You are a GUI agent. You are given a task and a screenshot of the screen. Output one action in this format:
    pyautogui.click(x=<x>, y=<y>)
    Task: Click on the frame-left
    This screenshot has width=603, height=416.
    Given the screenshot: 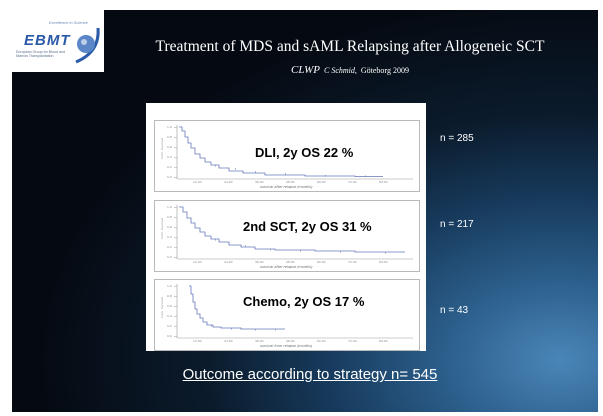 What is the action you would take?
    pyautogui.click(x=6, y=208)
    